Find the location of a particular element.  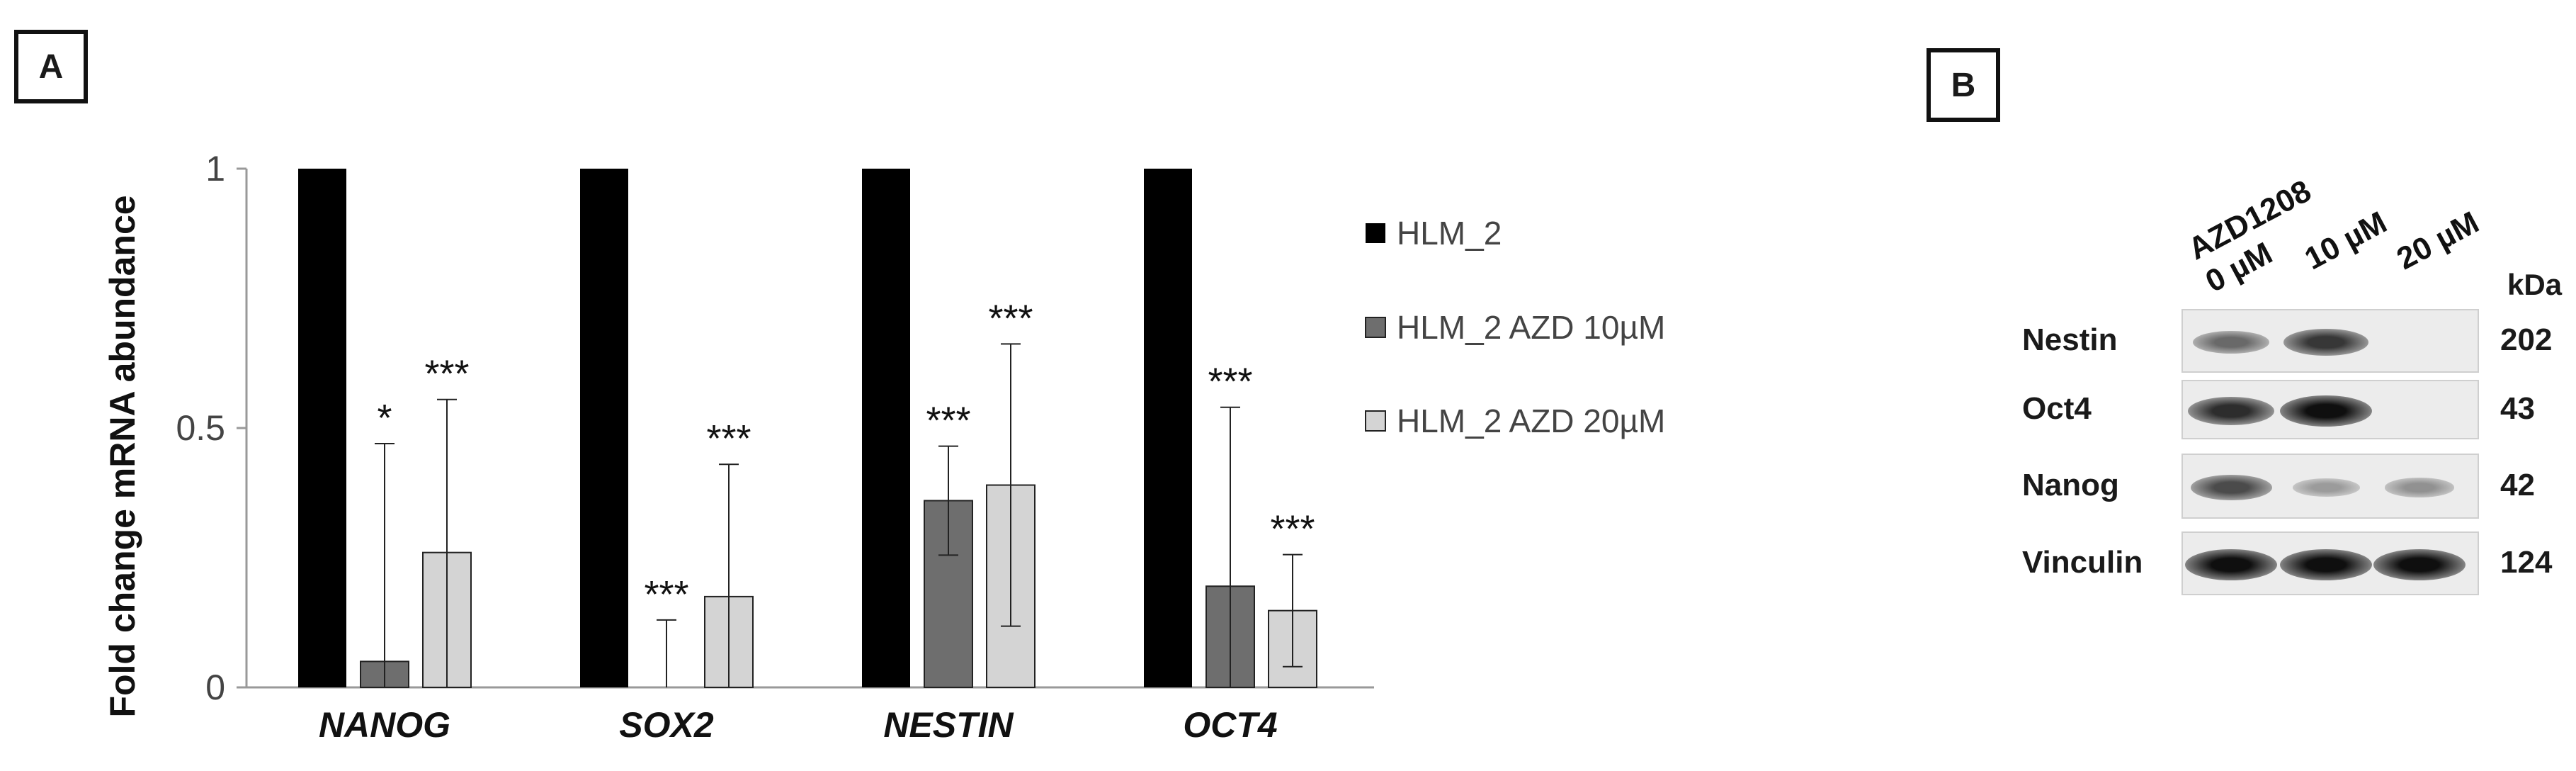

y-tick-label: 1 is located at coordinates (215, 168).